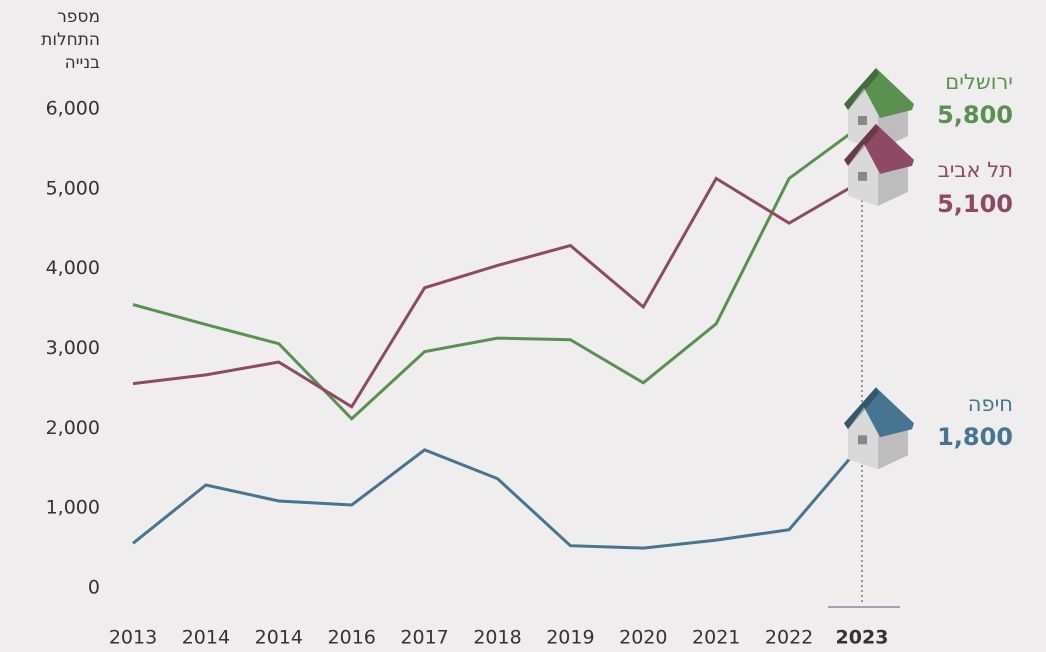  What do you see at coordinates (497, 638) in the screenshot?
I see `x-tick-label: 2018` at bounding box center [497, 638].